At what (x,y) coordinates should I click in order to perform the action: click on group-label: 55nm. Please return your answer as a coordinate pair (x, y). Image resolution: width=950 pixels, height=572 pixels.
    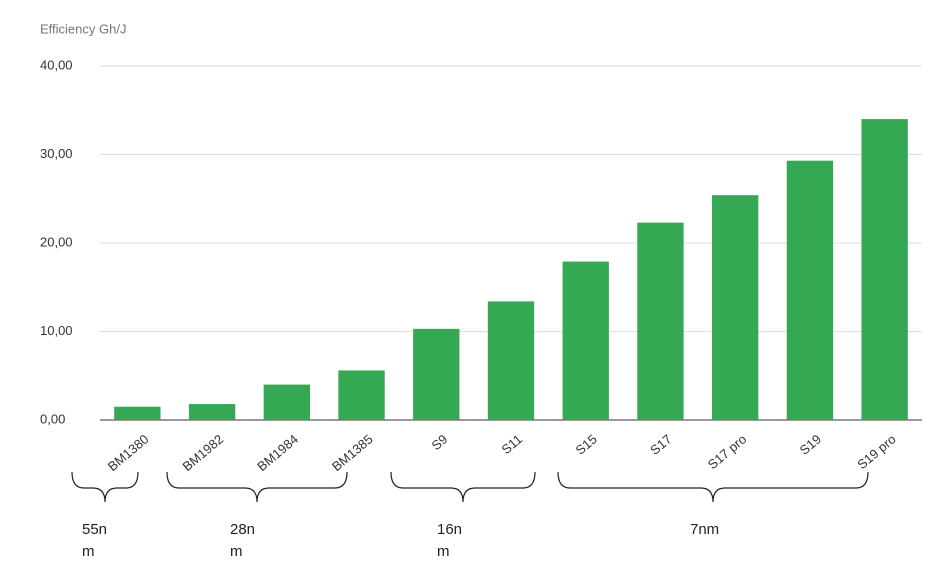
    Looking at the image, I should click on (95, 540).